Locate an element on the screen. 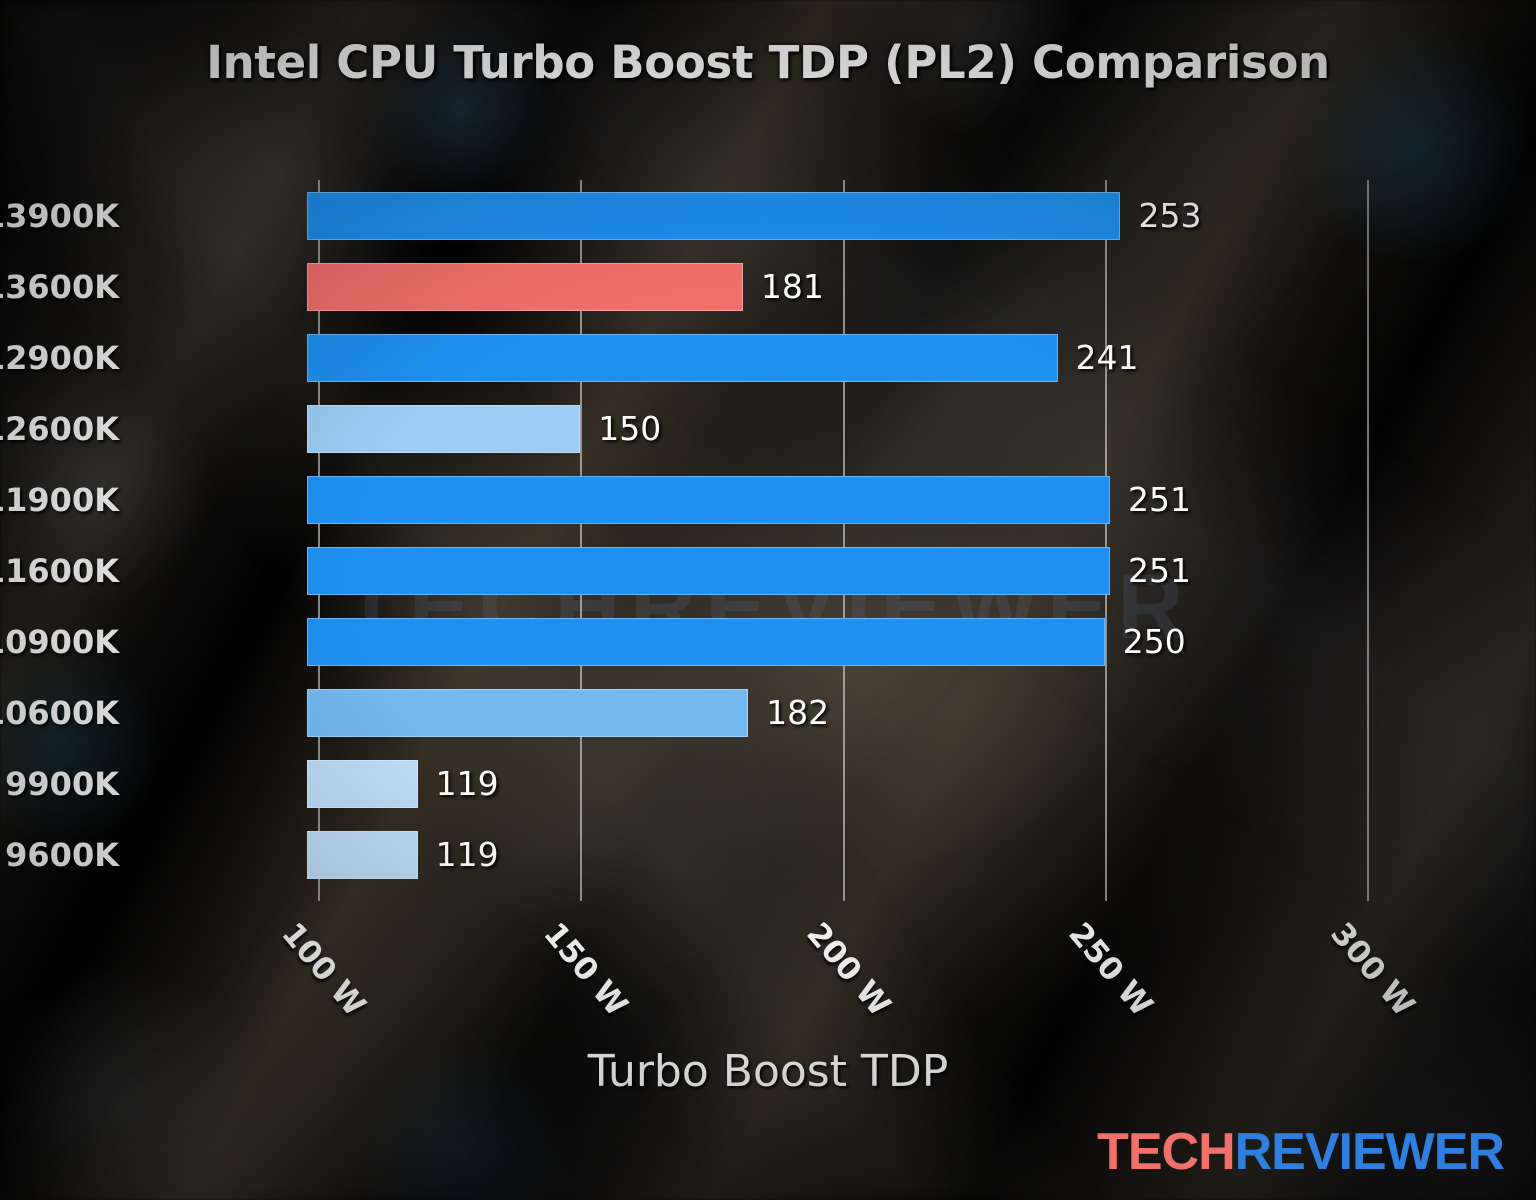 This screenshot has width=1536, height=1200. bar-13900K is located at coordinates (714, 215).